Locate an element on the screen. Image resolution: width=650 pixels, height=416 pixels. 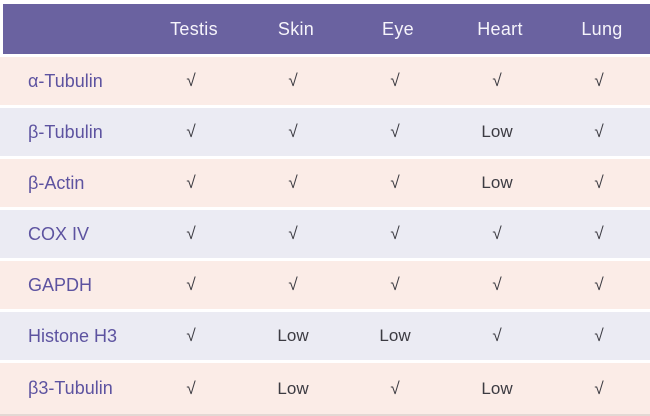
column-header-testis: Testis is located at coordinates (194, 28).